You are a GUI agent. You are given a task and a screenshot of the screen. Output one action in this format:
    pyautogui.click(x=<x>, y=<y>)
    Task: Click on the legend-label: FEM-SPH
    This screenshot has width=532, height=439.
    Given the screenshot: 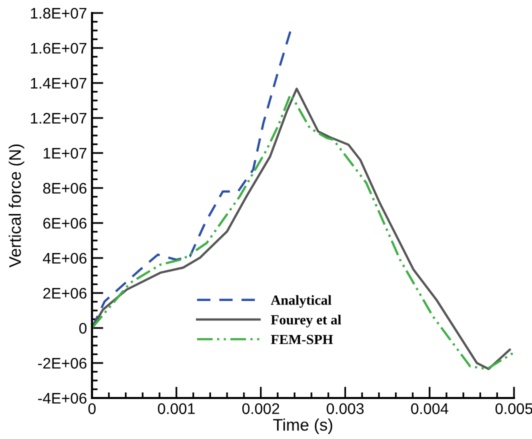 What is the action you would take?
    pyautogui.click(x=301, y=339)
    